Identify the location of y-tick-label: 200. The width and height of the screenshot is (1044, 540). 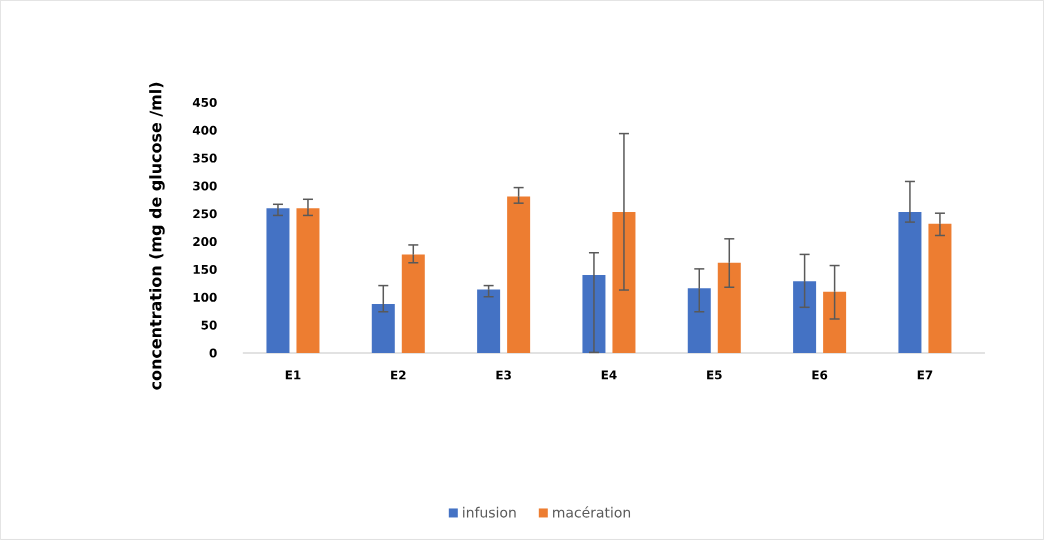
(205, 242).